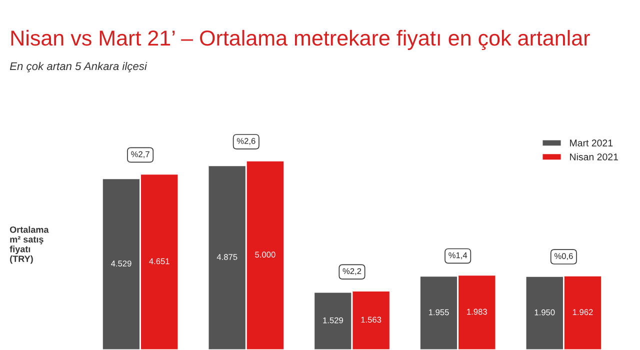  I want to click on legend-label: Nisan 2021, so click(594, 156).